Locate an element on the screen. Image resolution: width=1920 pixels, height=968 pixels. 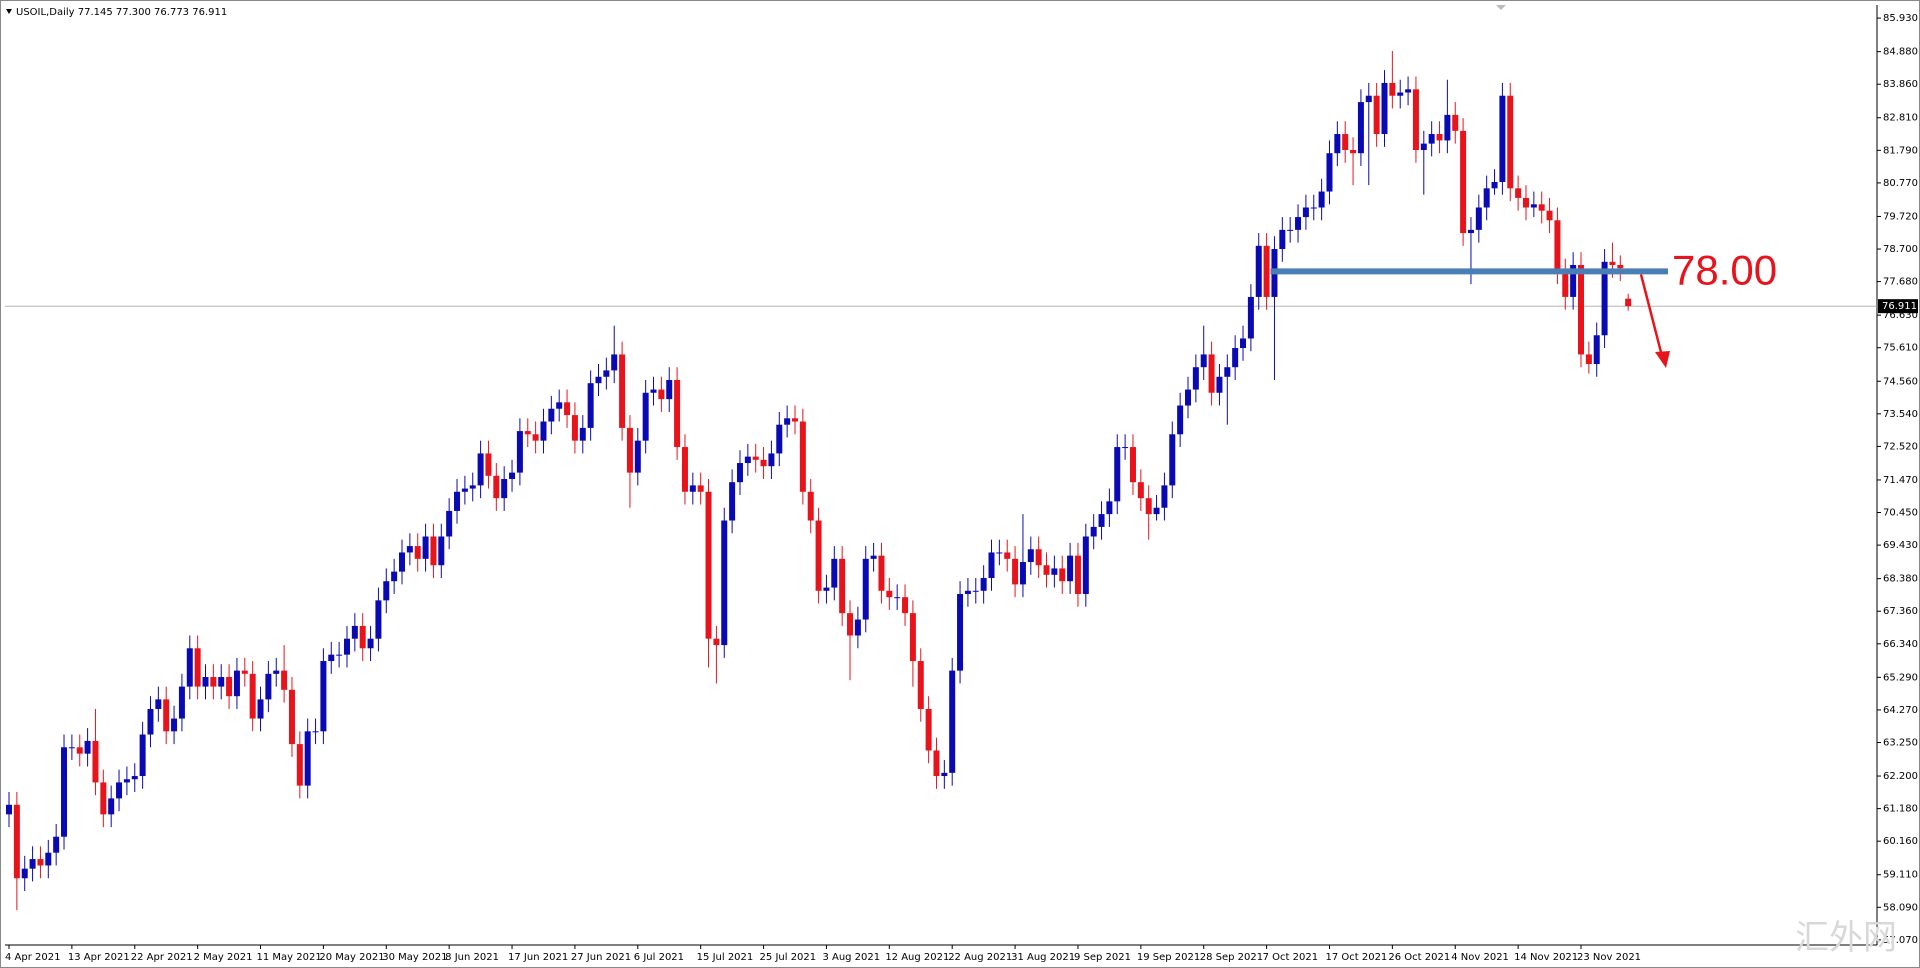
x-tick-label: 28 Sep 2021 is located at coordinates (1231, 957).